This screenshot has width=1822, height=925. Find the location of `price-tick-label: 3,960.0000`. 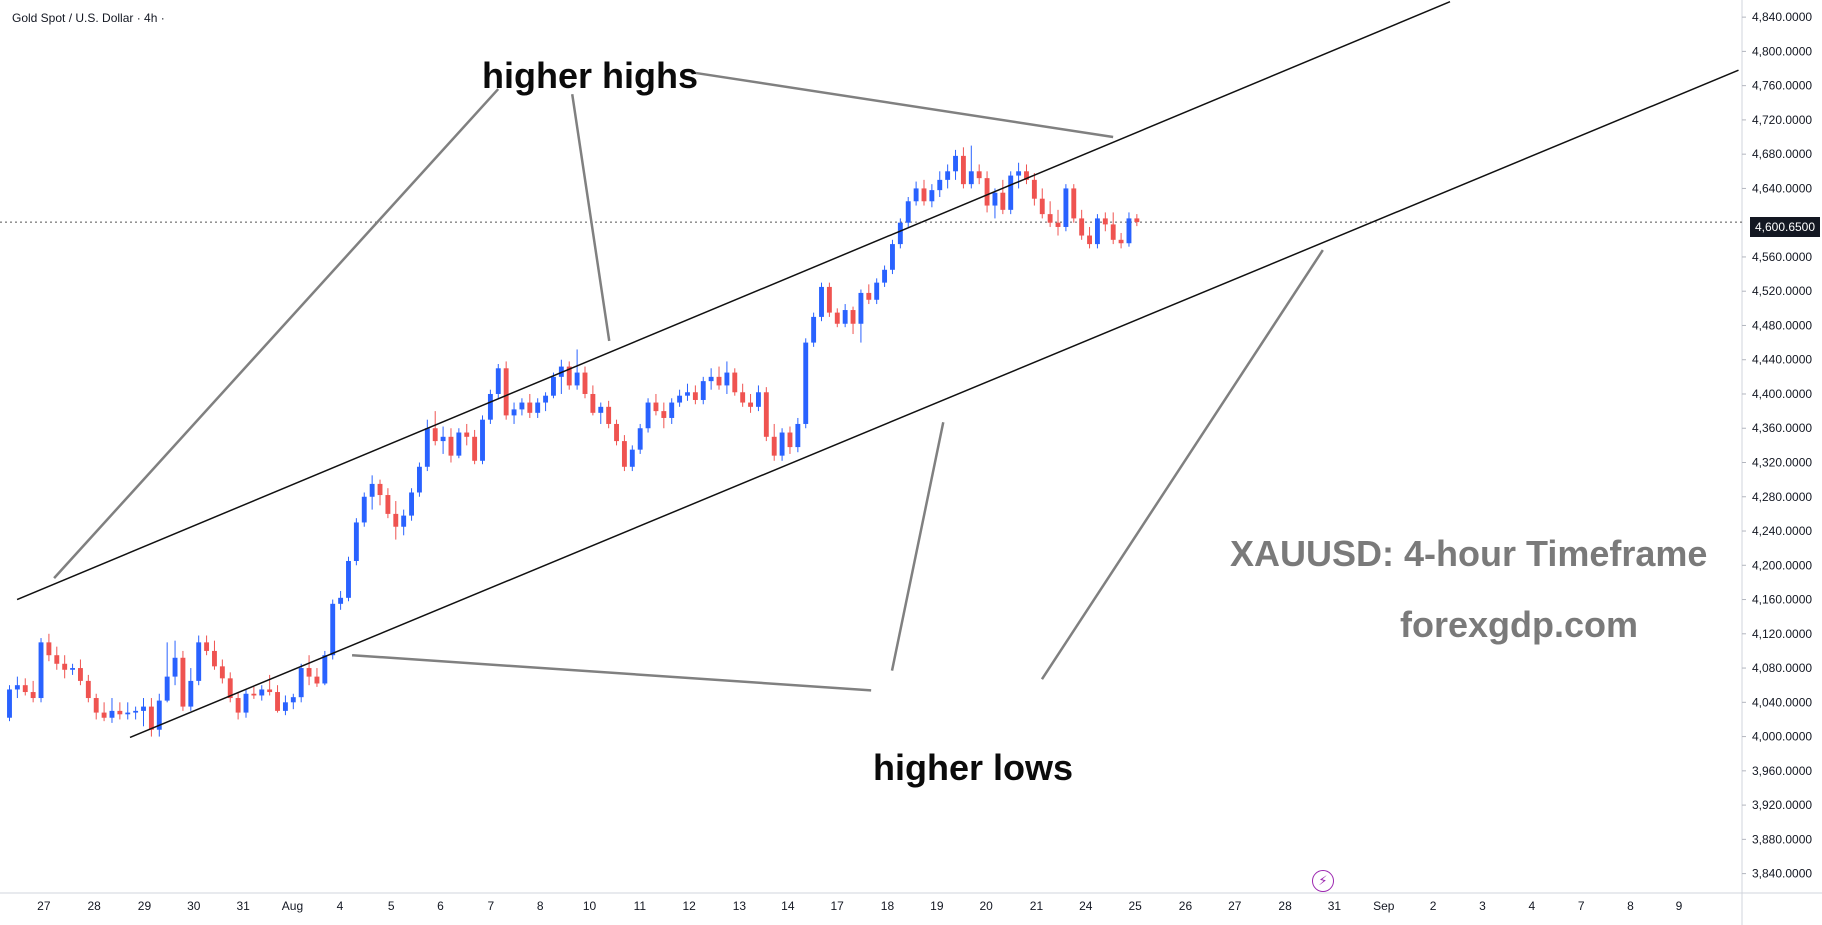

price-tick-label: 3,960.0000 is located at coordinates (1782, 771).